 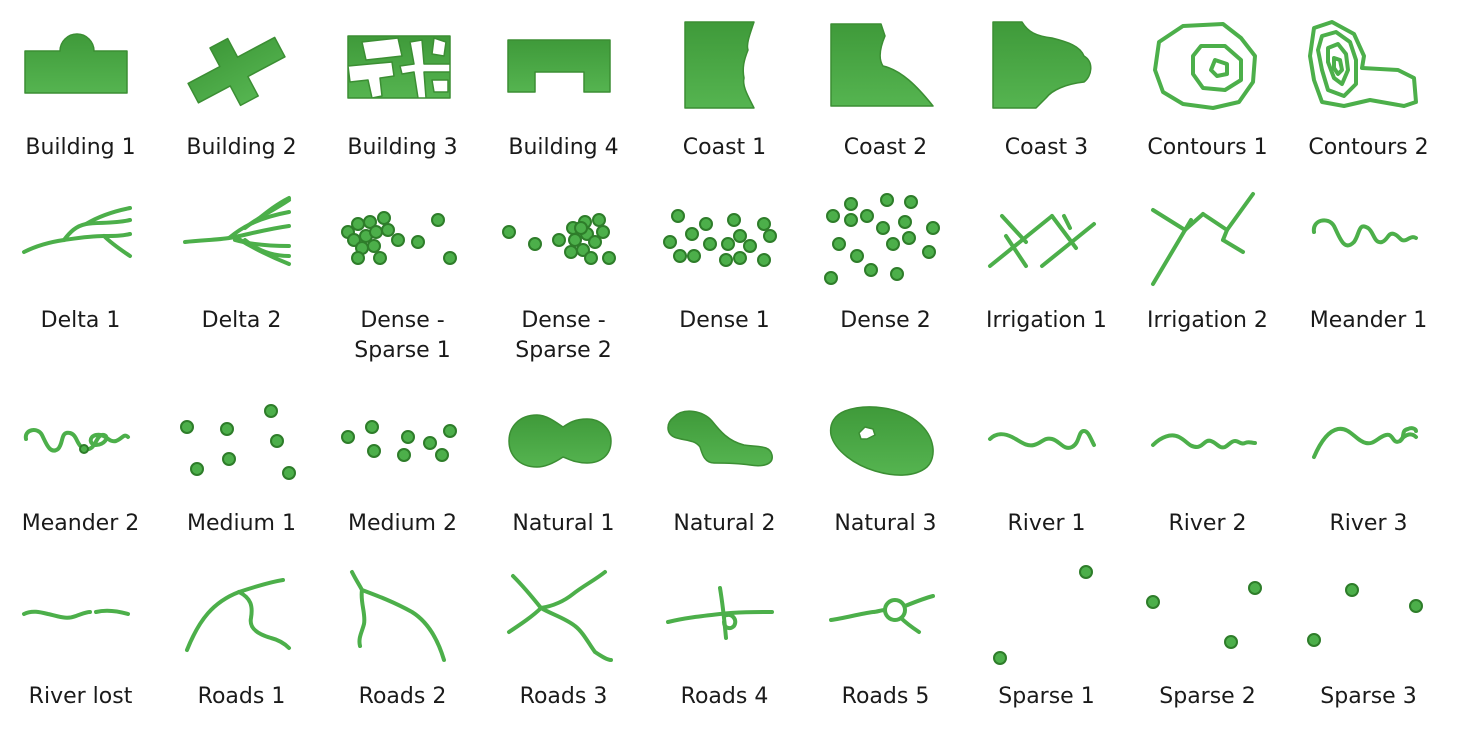 What do you see at coordinates (1042, 439) in the screenshot?
I see `river-1-icon` at bounding box center [1042, 439].